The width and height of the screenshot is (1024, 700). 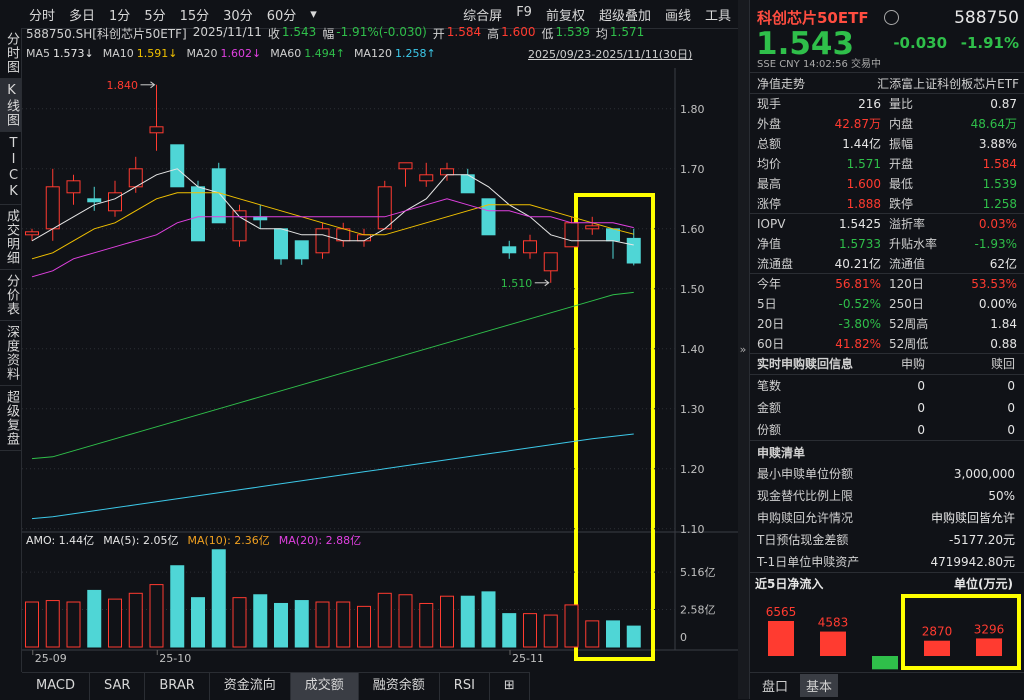 What do you see at coordinates (10, 237) in the screenshot?
I see `side-tab: 成交明细` at bounding box center [10, 237].